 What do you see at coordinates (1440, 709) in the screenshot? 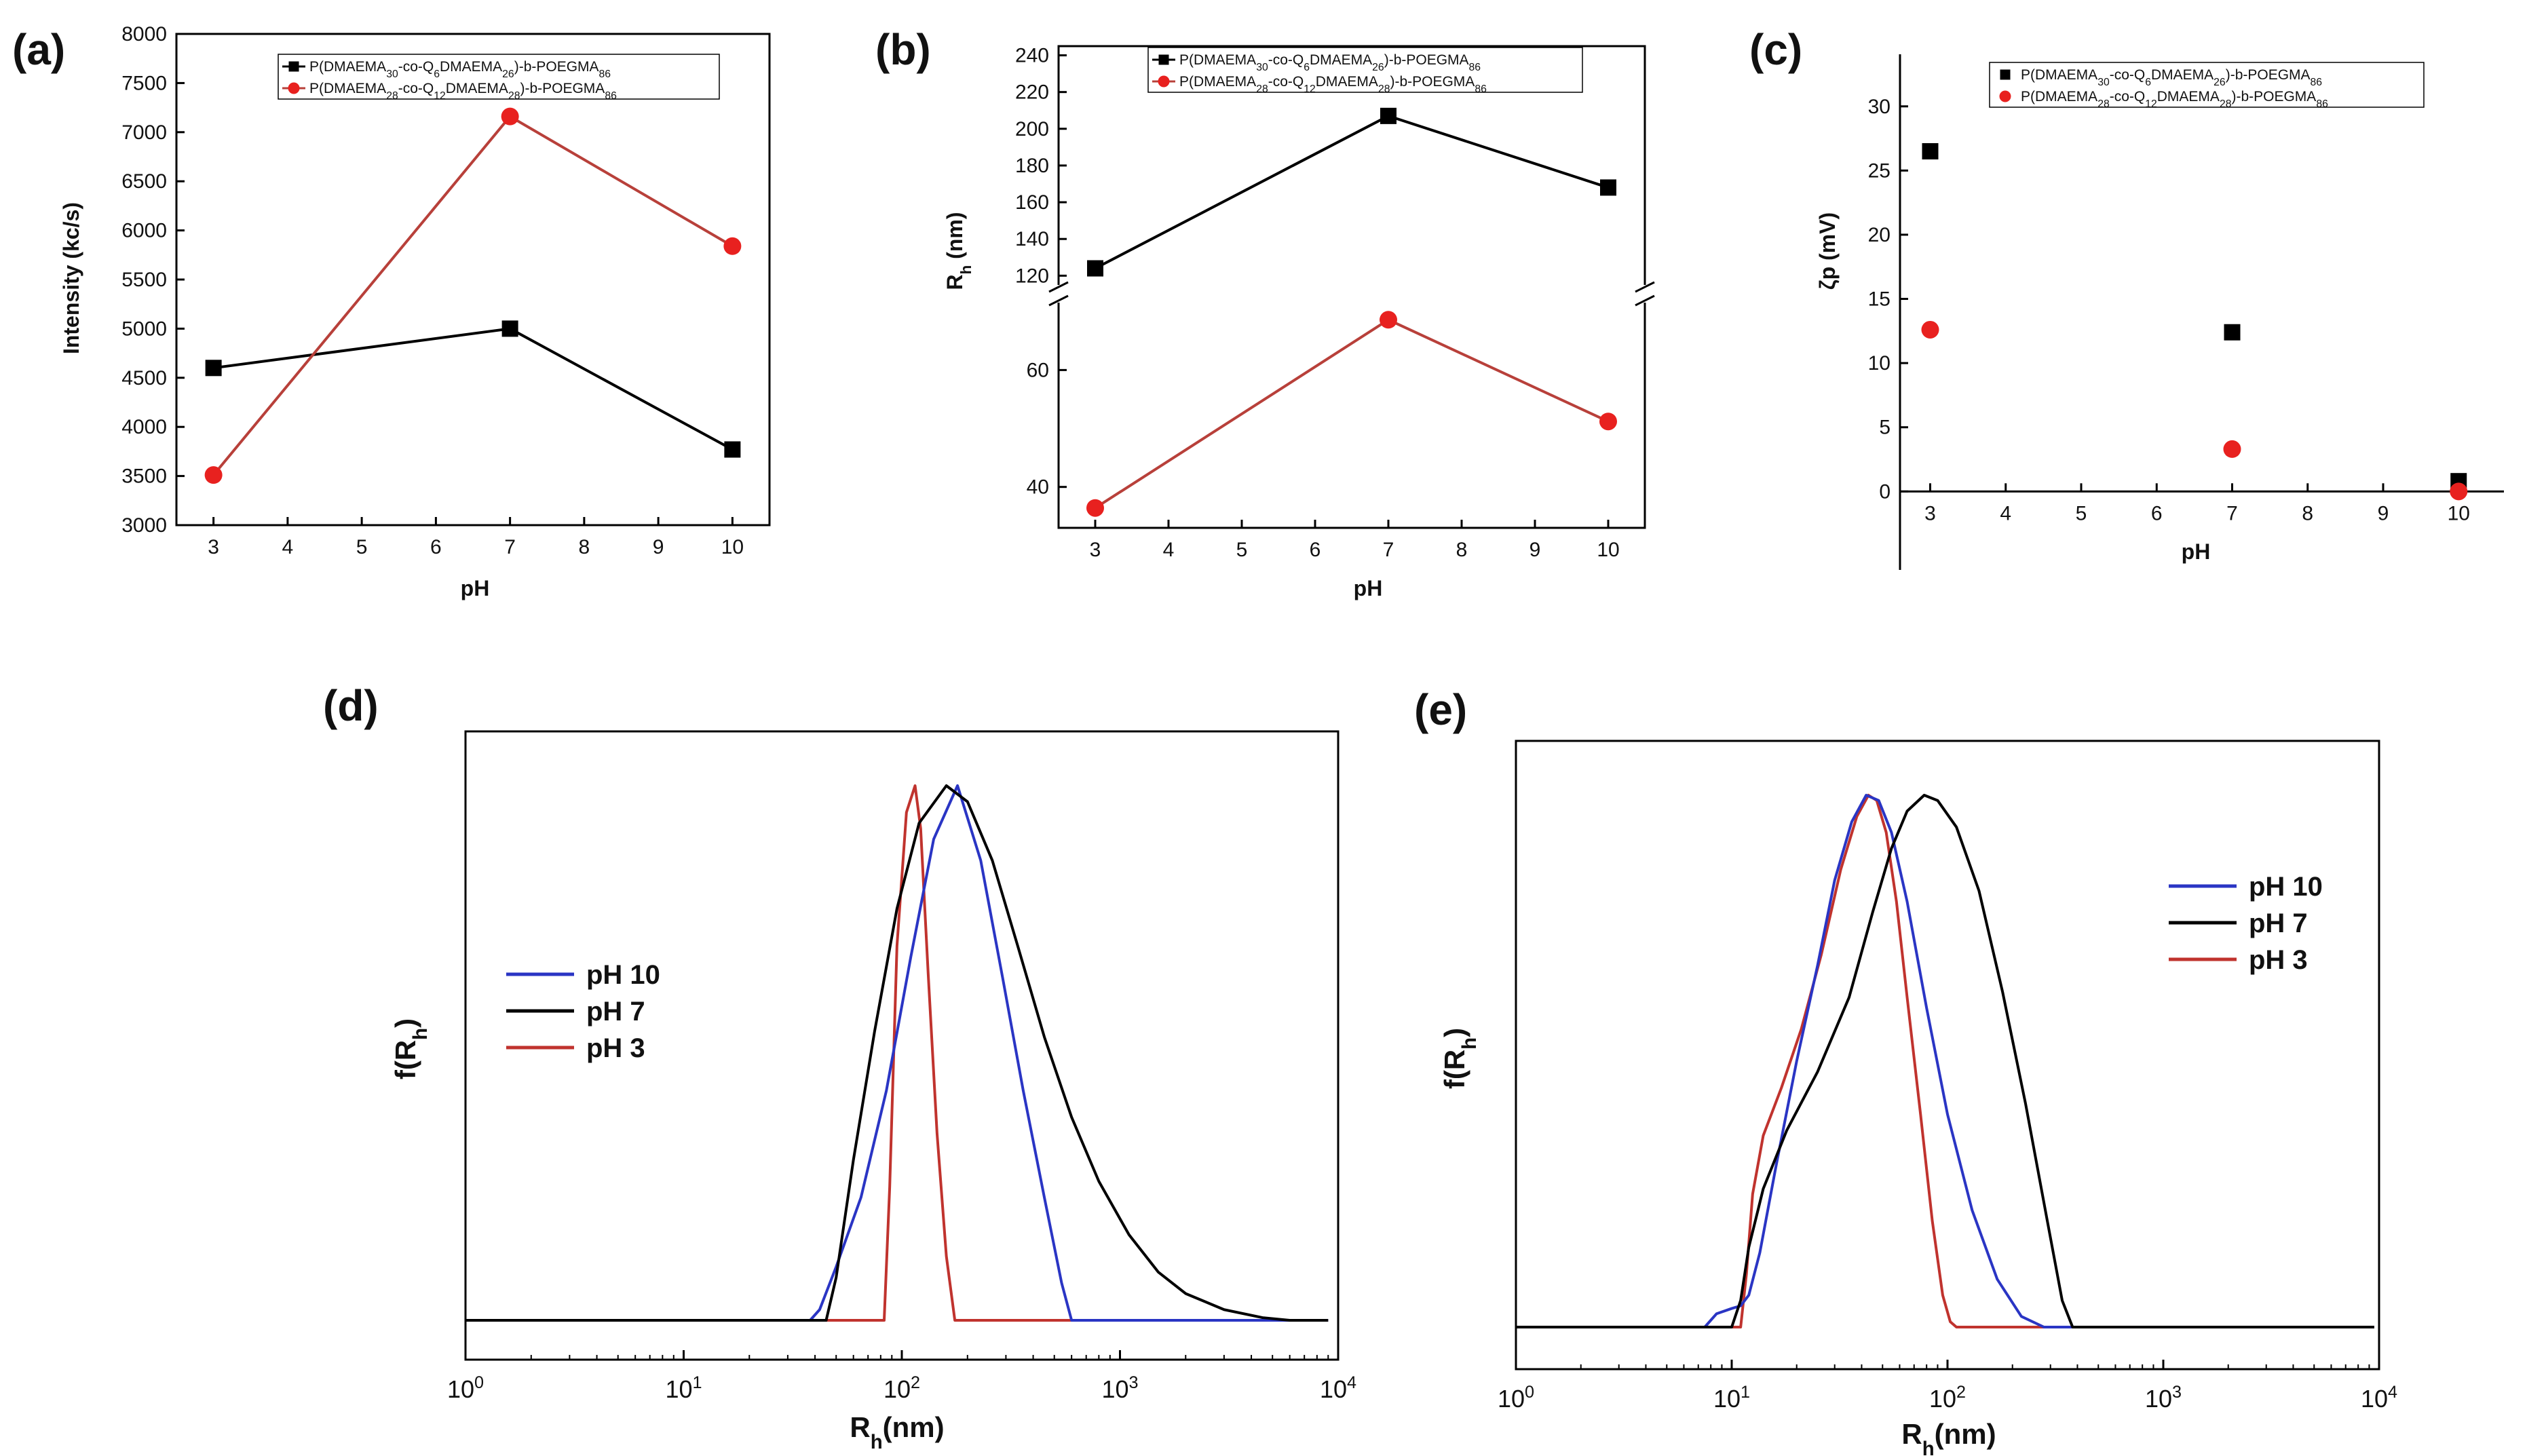
I see `panel-label: (e)` at bounding box center [1440, 709].